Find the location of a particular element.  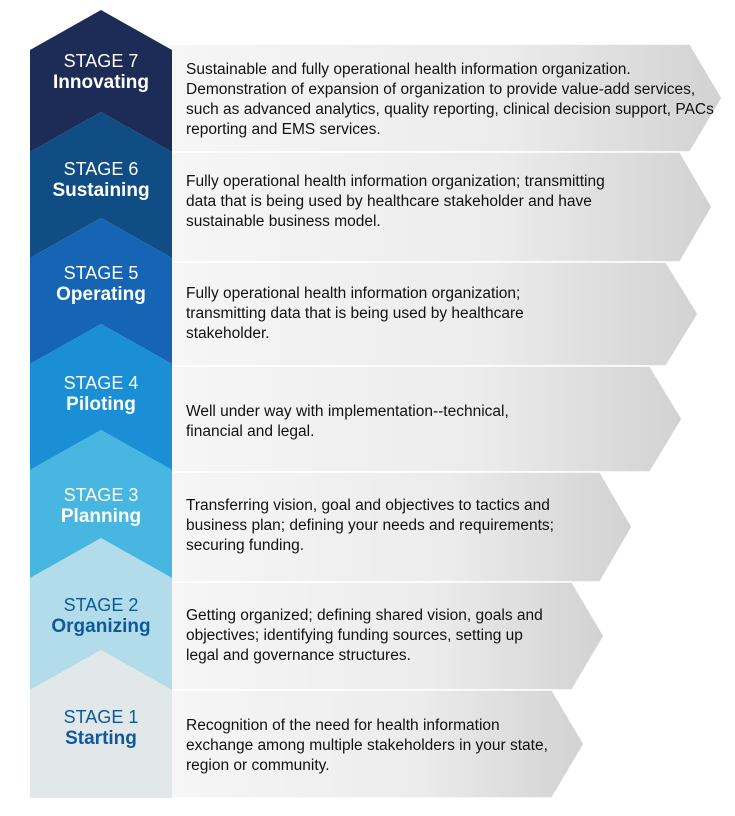

stage-2-name: Organizing is located at coordinates (101, 626).